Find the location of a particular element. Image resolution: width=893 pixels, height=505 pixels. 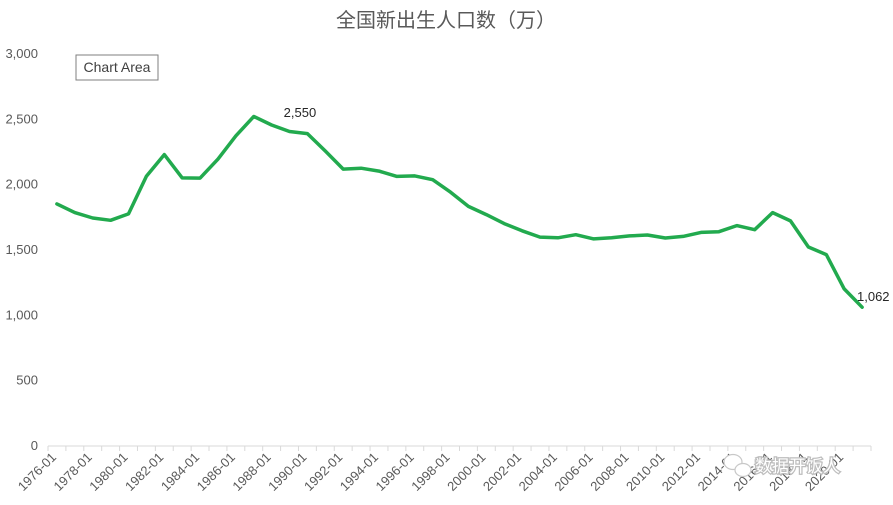

y-tick-label: 1,500 is located at coordinates (21, 249).